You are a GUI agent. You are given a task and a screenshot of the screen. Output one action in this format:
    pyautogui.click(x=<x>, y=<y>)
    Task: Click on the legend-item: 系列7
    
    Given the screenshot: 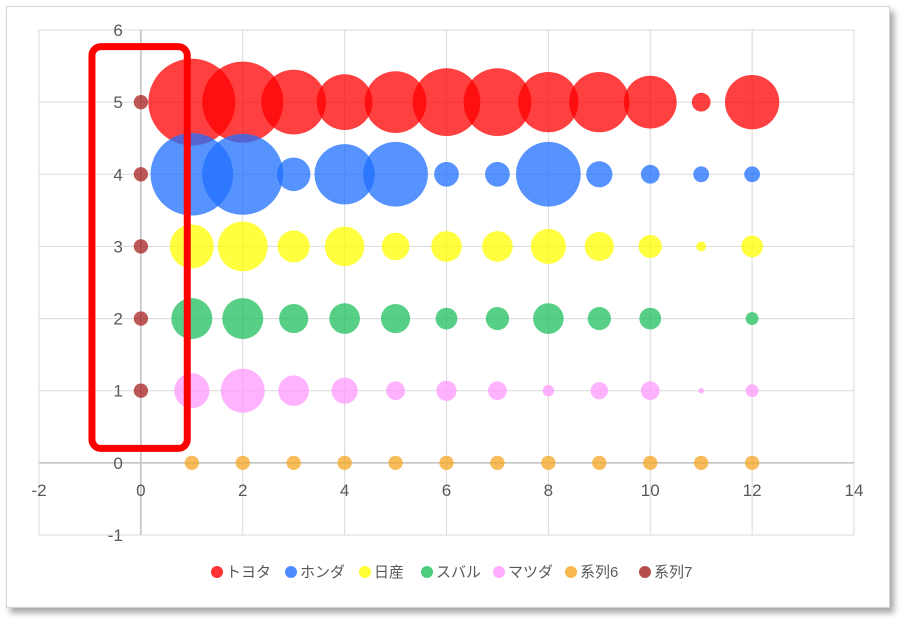 What is the action you would take?
    pyautogui.click(x=665, y=572)
    